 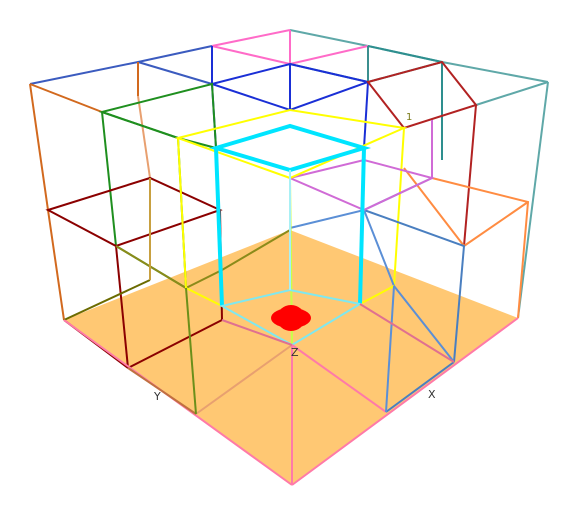 I want to click on selection-box-top, so click(x=291, y=144).